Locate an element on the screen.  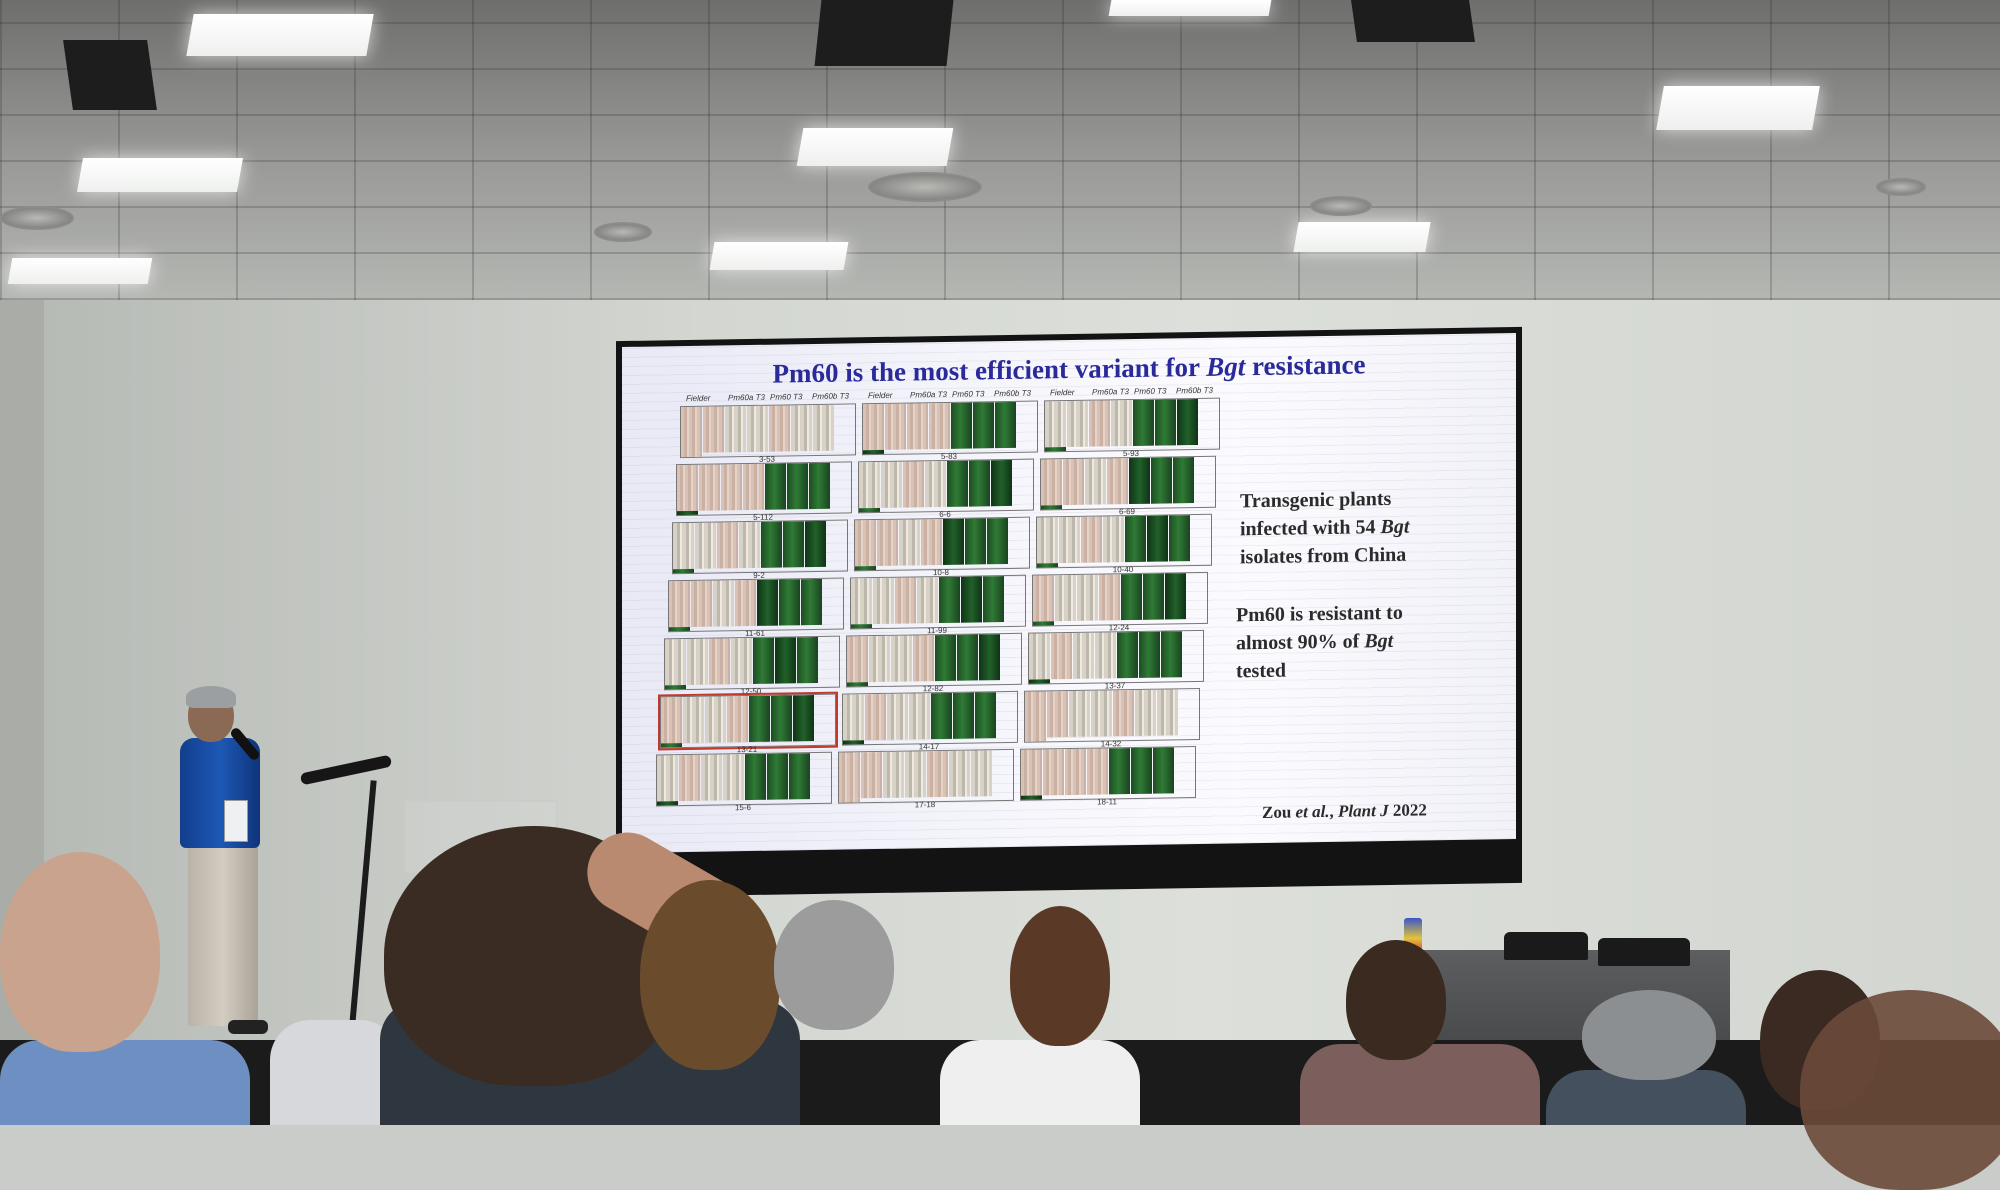
column-header: Pm60a T3 is located at coordinates (746, 397).